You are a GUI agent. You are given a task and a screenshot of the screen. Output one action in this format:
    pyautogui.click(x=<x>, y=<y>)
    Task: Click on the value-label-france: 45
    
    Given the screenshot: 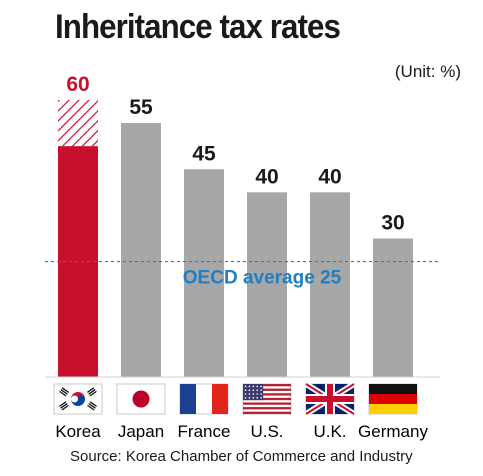 What is the action you would take?
    pyautogui.click(x=204, y=153)
    